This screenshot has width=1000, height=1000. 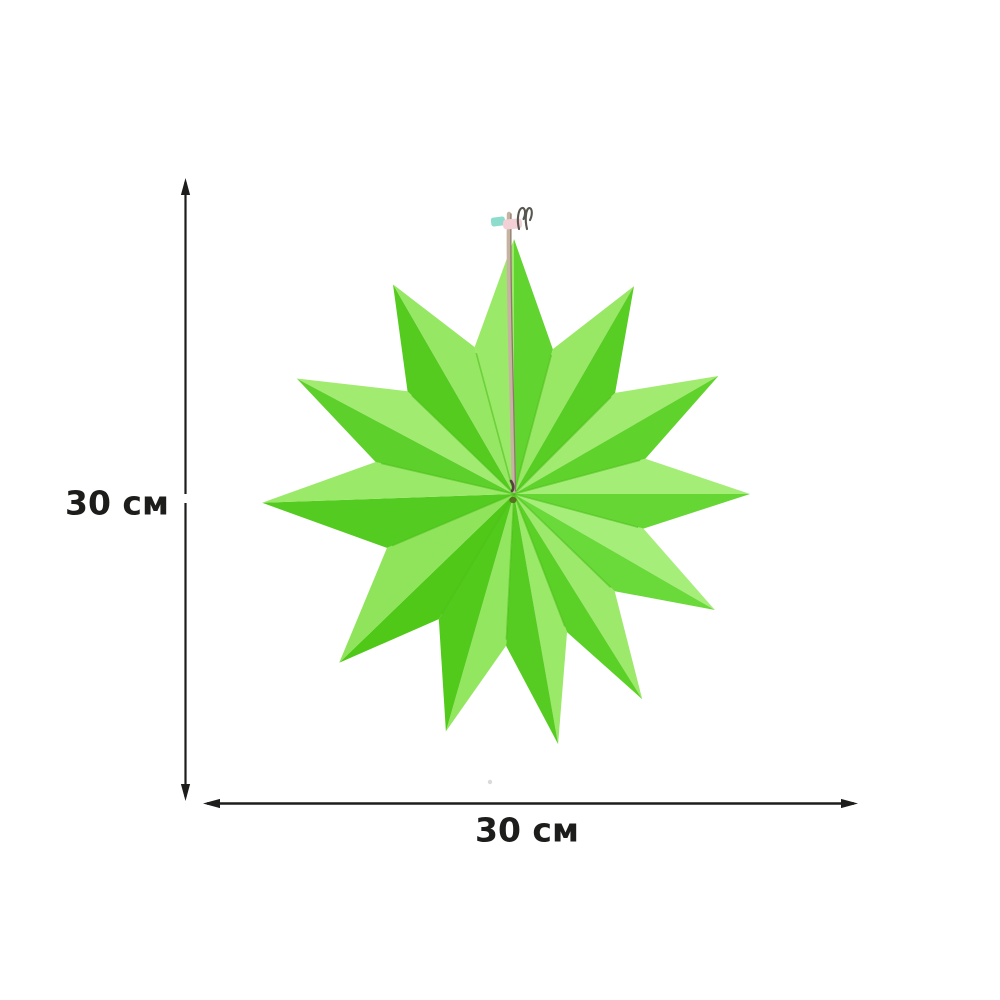 I want to click on star-center-dot, so click(x=513, y=500).